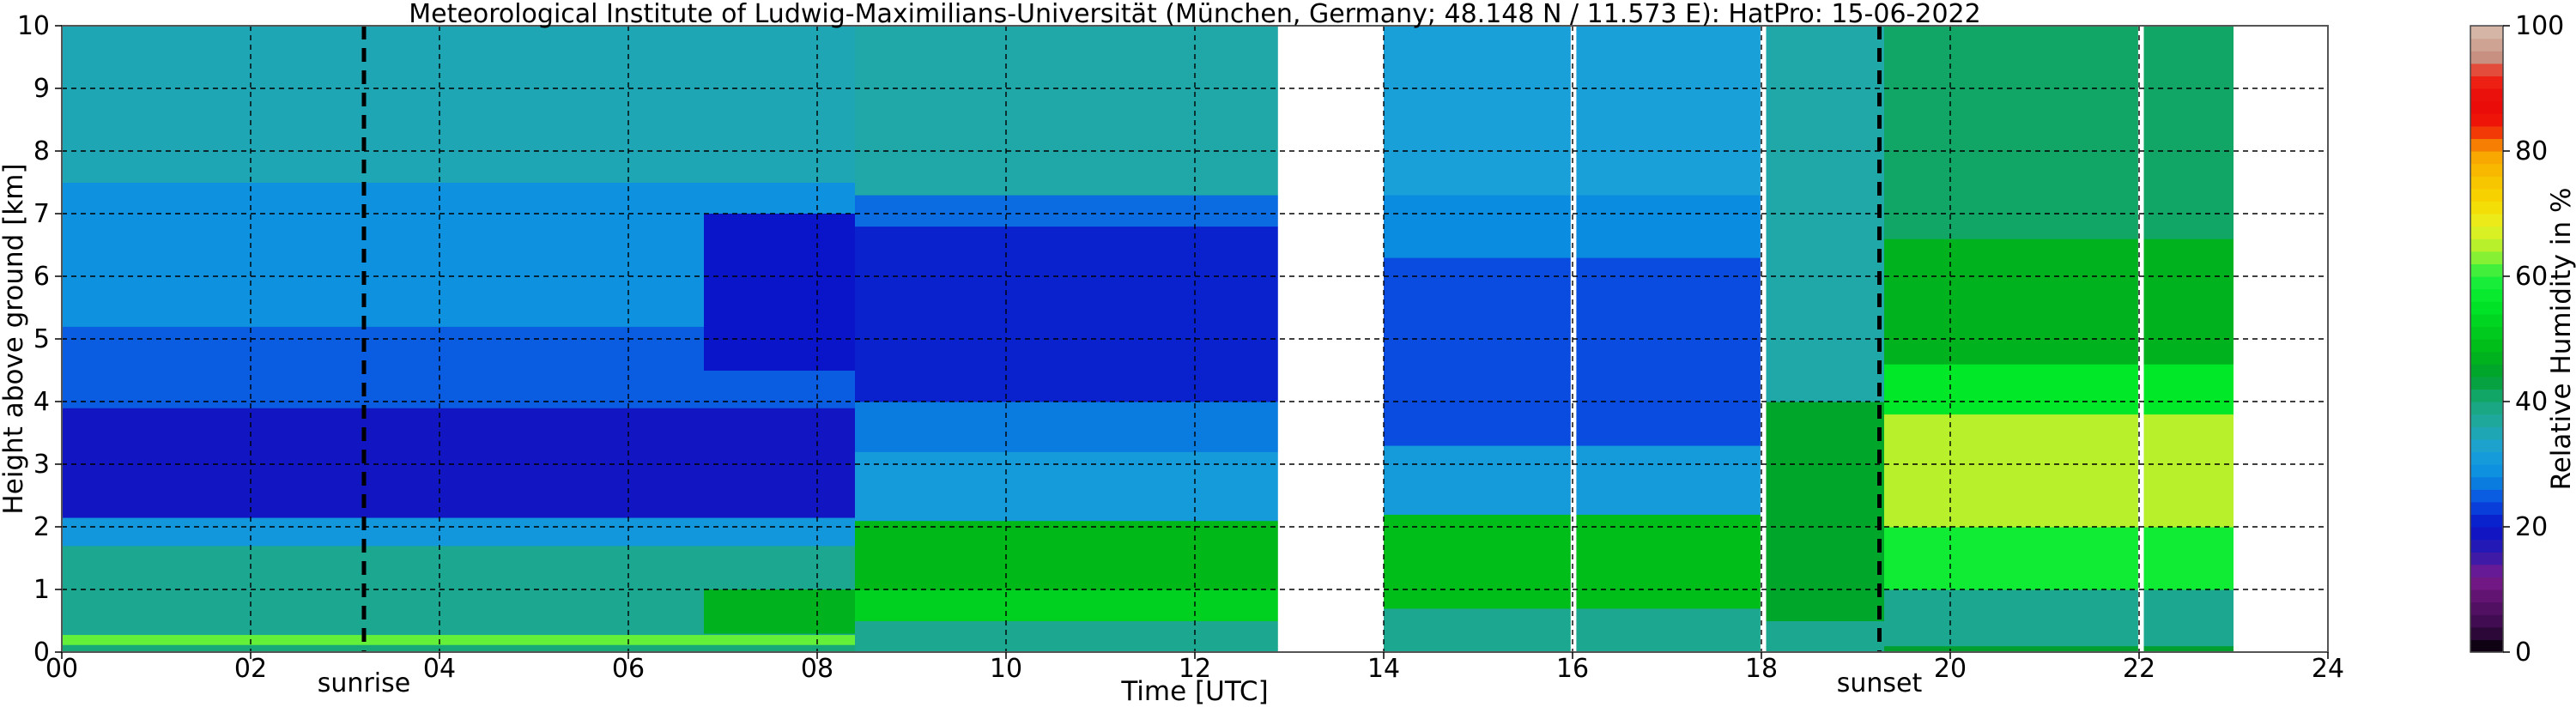  Describe the element at coordinates (628, 669) in the screenshot. I see `x-tick-label: 06` at that location.